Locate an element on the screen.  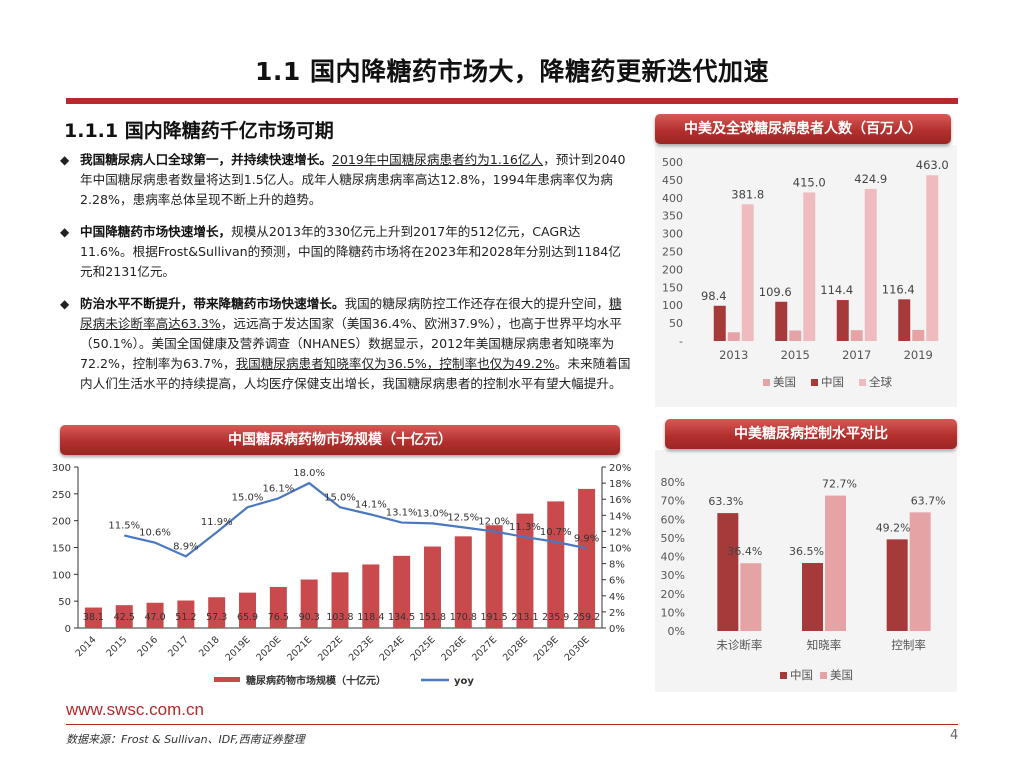
y-tick-label: 350 is located at coordinates (672, 216).